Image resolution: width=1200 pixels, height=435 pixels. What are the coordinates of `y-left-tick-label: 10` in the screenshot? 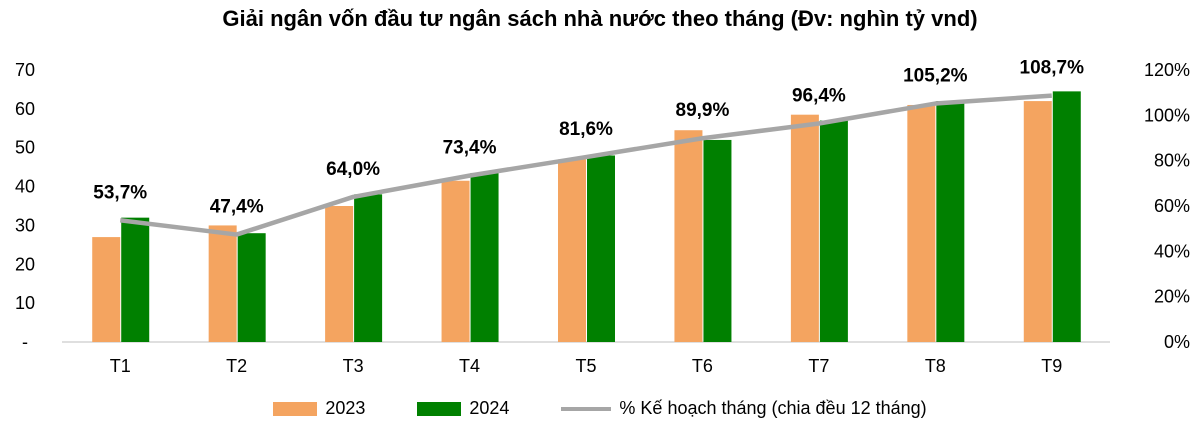 It's located at (25, 303).